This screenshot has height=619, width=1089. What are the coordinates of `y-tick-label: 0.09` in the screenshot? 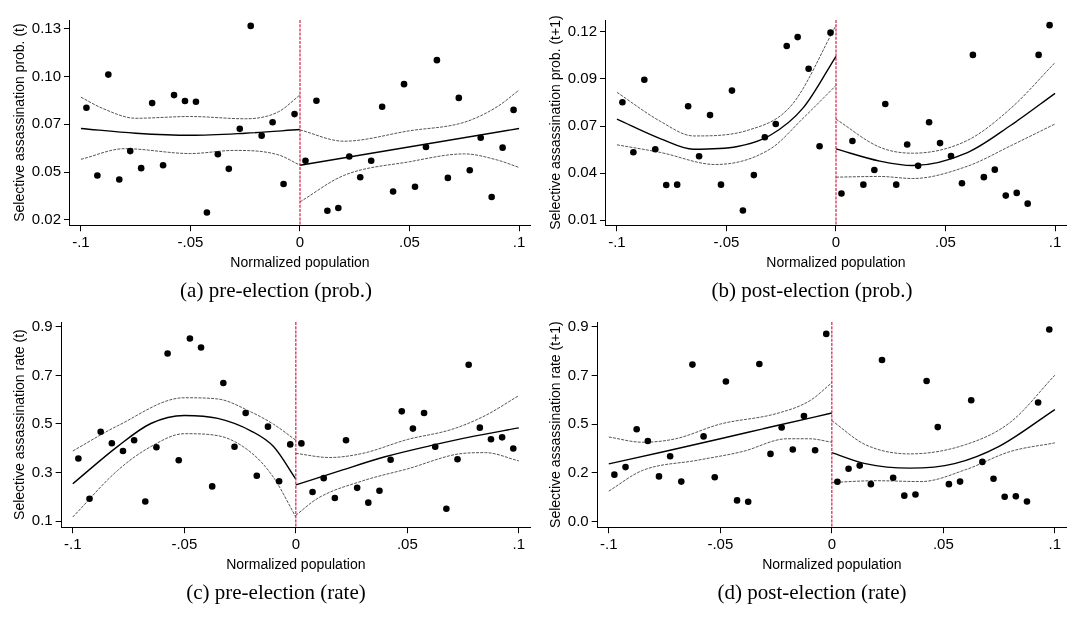 It's located at (582, 78).